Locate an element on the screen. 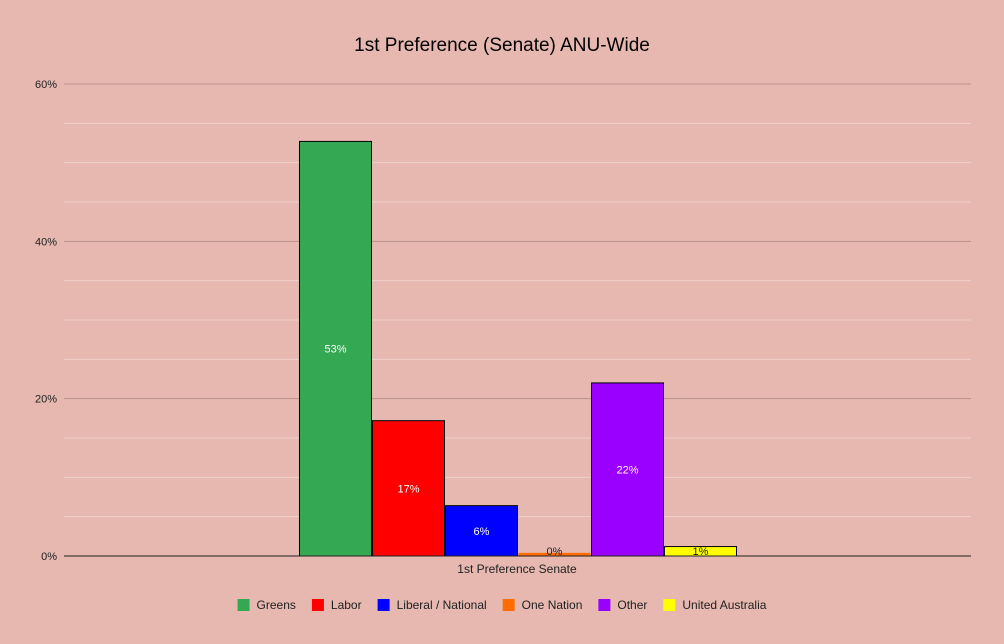 The image size is (1004, 644). legend-item-united-australia: United Australia is located at coordinates (715, 605).